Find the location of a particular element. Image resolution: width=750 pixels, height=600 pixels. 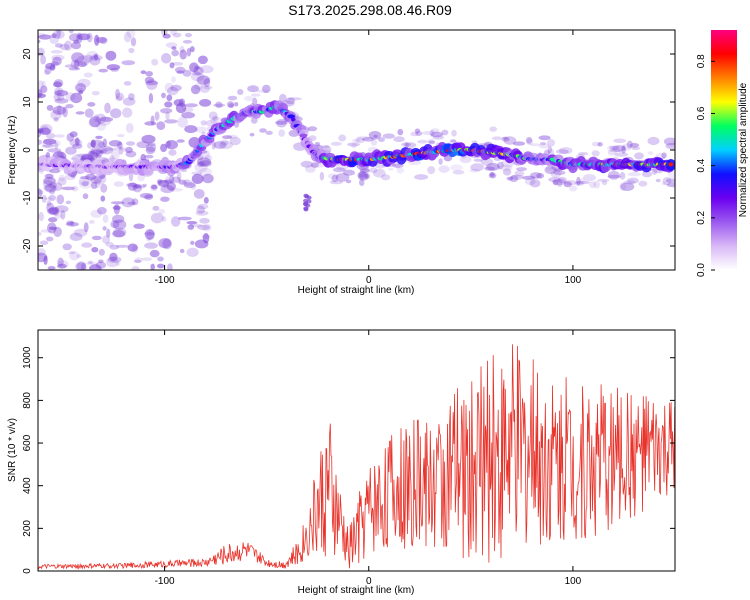

snr-y-tick-label: 200 is located at coordinates (27, 528).